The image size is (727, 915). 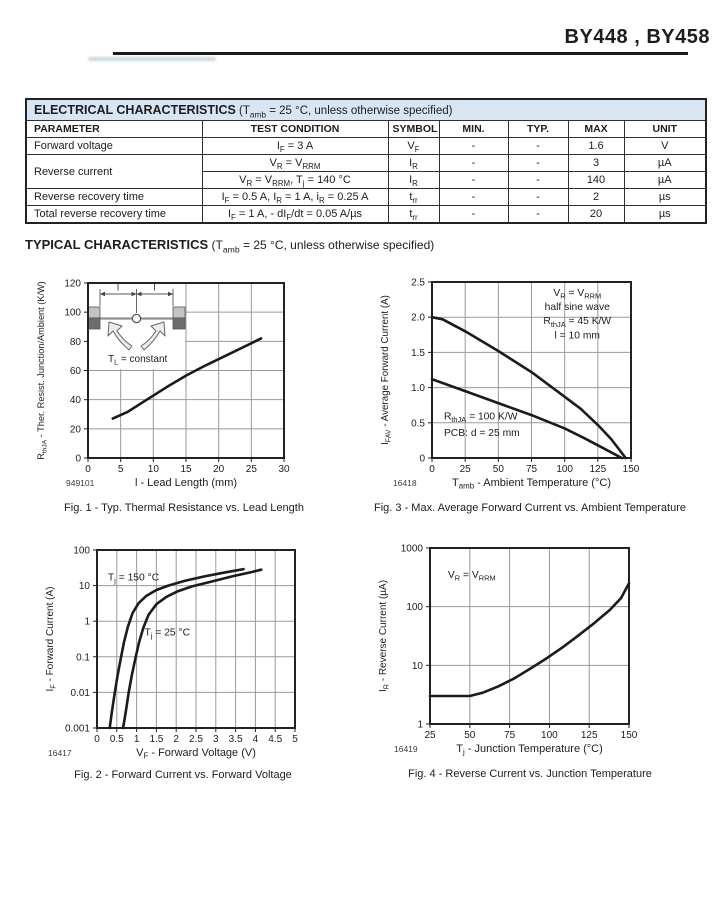 I want to click on parameter-cell: Reverse current, so click(x=114, y=171).